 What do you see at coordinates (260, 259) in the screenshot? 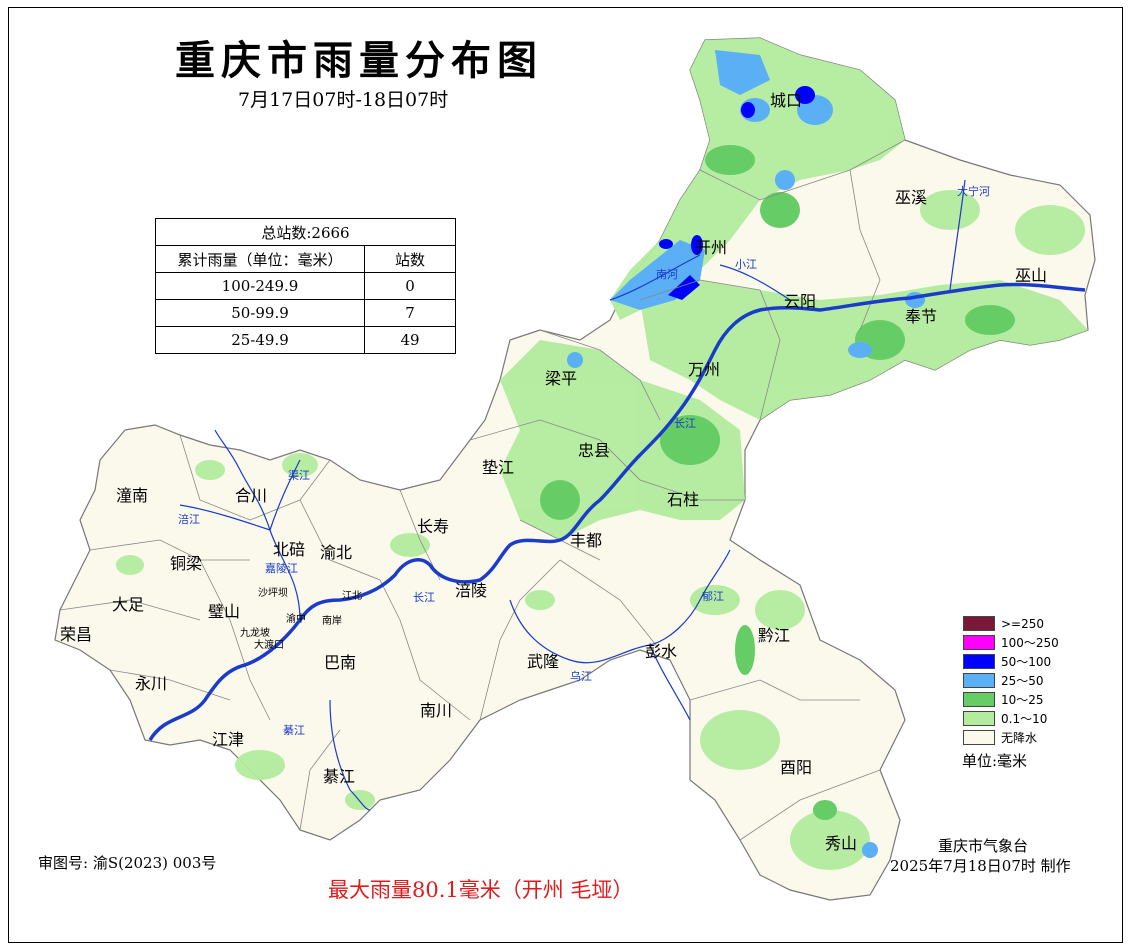
I see `header-range: 累计雨量（单位：毫米）` at bounding box center [260, 259].